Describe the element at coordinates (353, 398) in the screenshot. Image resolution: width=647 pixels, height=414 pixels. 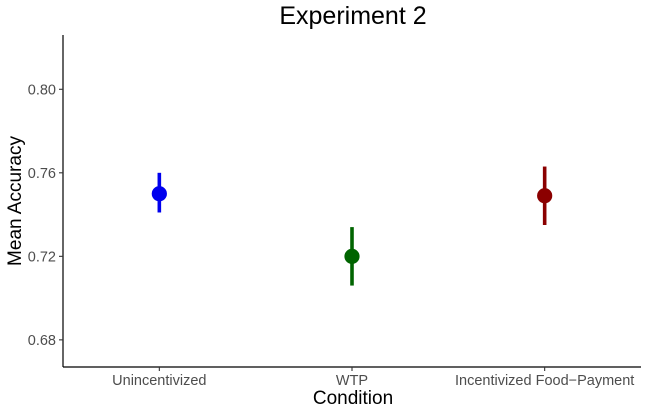
I see `x-axis-title: Condition` at that location.